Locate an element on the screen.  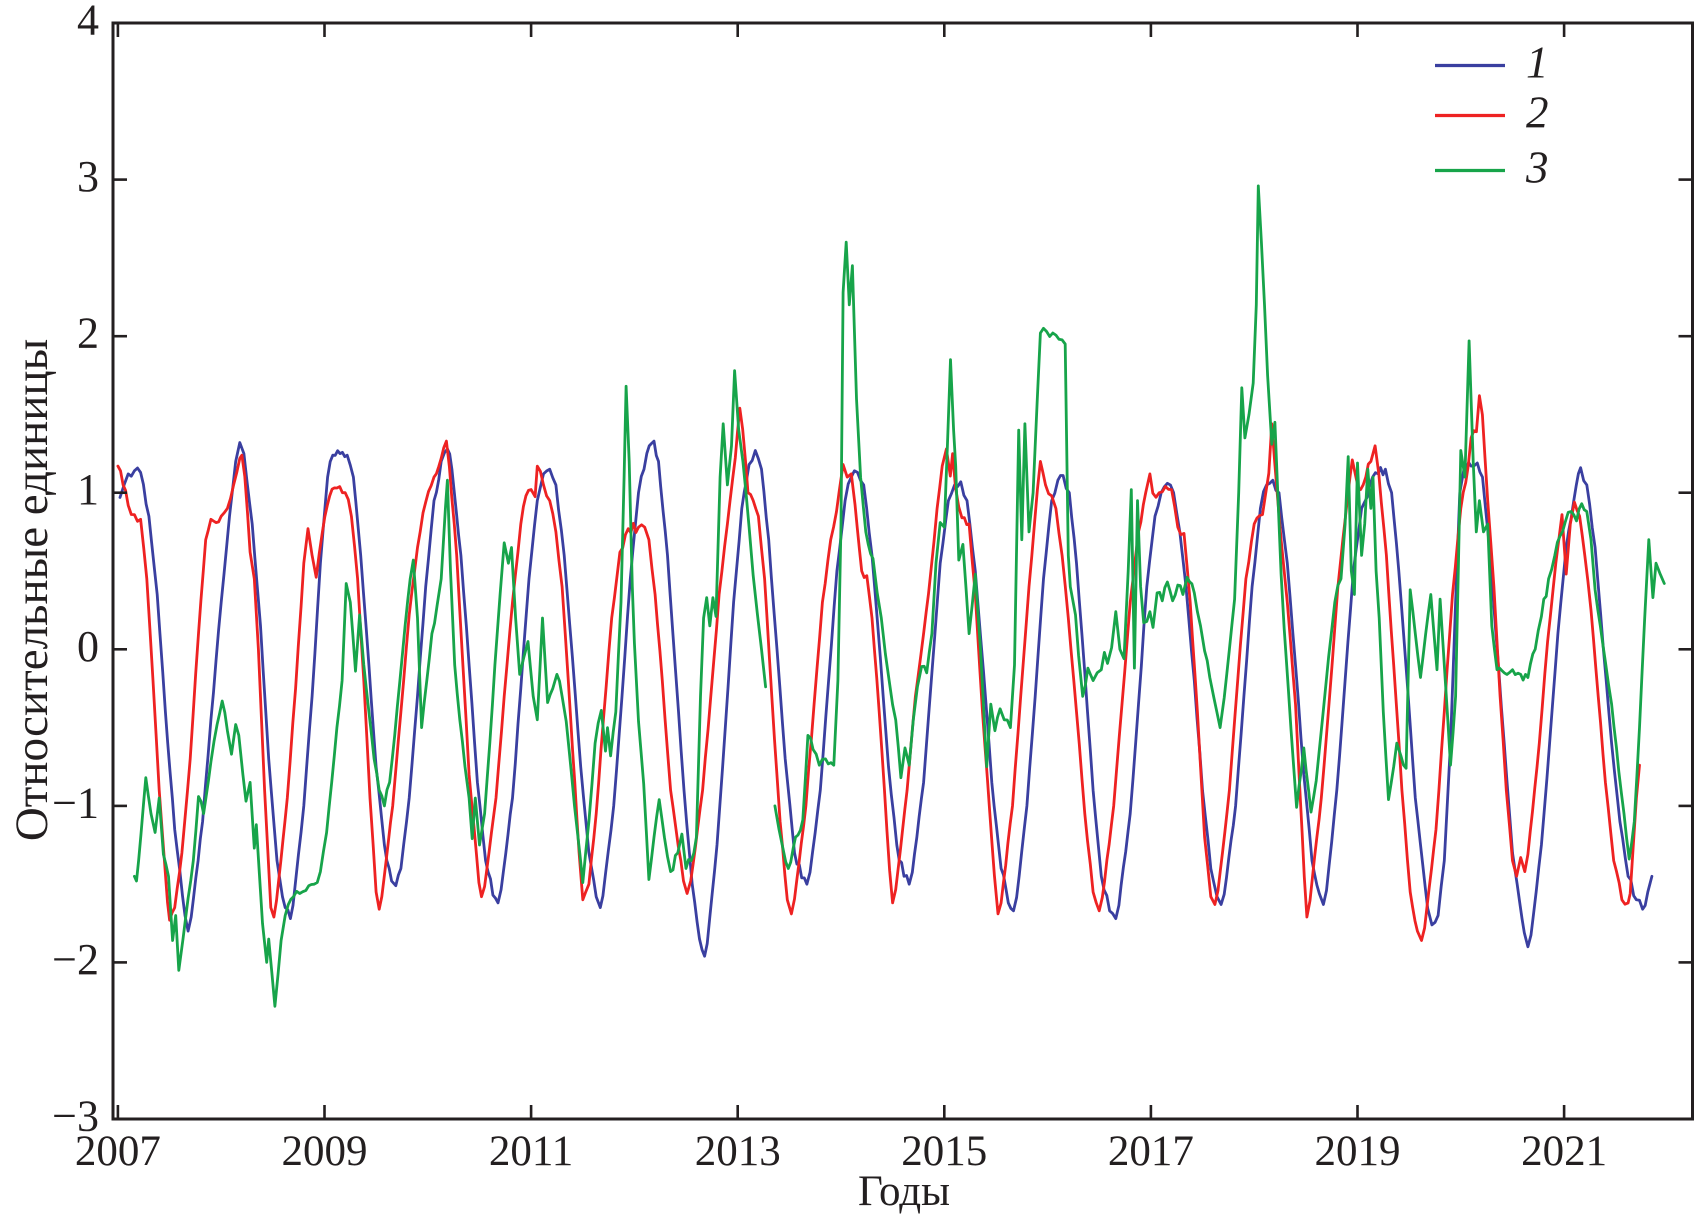
svg-text: Относительные единицы is located at coordinates (32, 590).